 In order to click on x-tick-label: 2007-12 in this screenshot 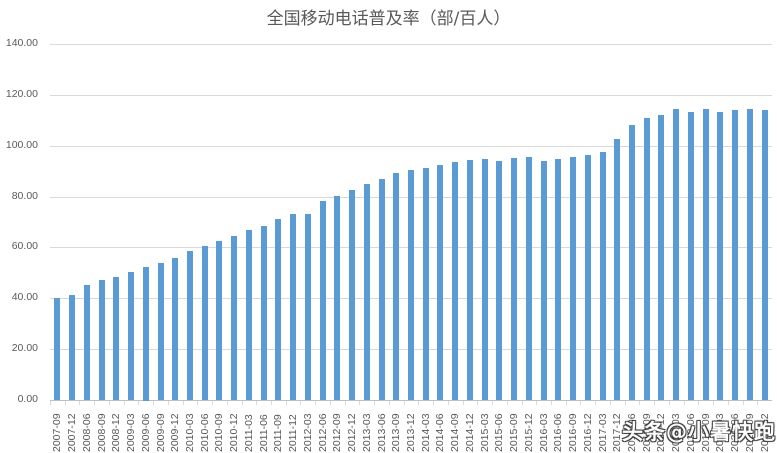, I will do `click(72, 432)`.